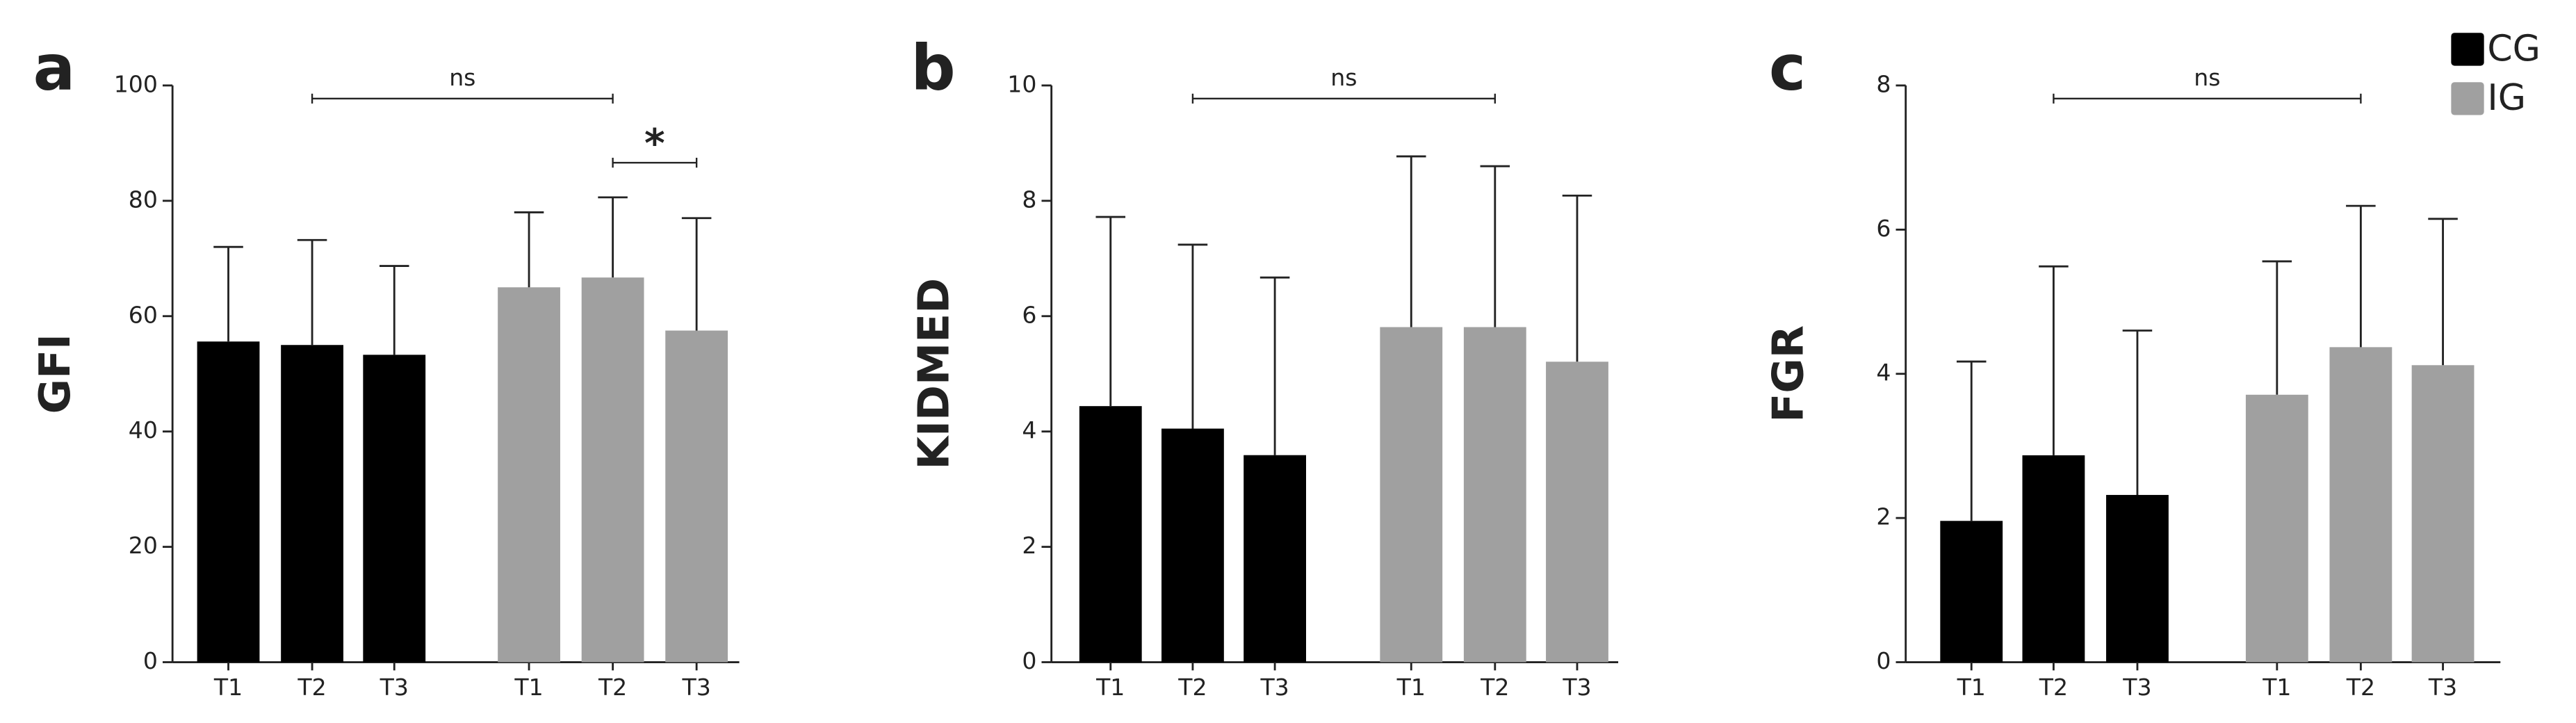 This screenshot has width=2576, height=723. What do you see at coordinates (1788, 374) in the screenshot?
I see `y-axis-label: FGR` at bounding box center [1788, 374].